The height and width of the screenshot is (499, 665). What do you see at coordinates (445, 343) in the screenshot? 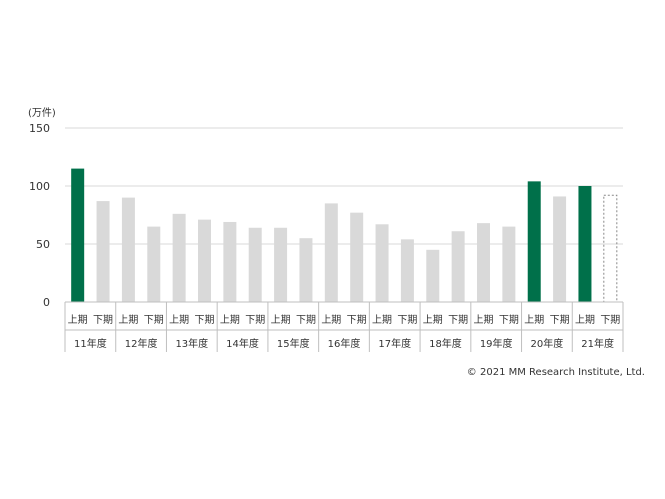
I see `x-year-label: 18年度` at bounding box center [445, 343].